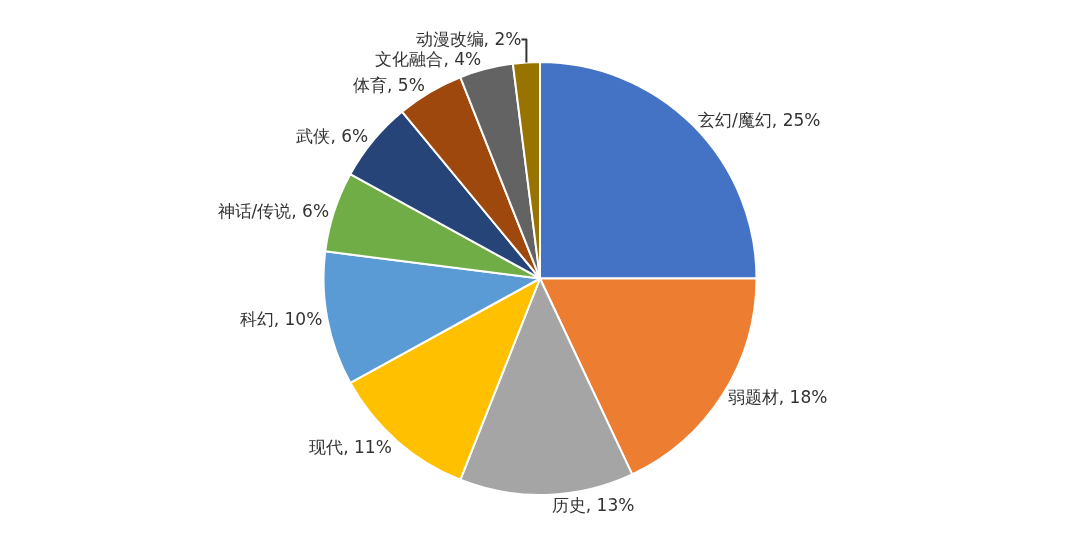  What do you see at coordinates (273, 210) in the screenshot?
I see `slice-label: 神话/传说, 6%` at bounding box center [273, 210].